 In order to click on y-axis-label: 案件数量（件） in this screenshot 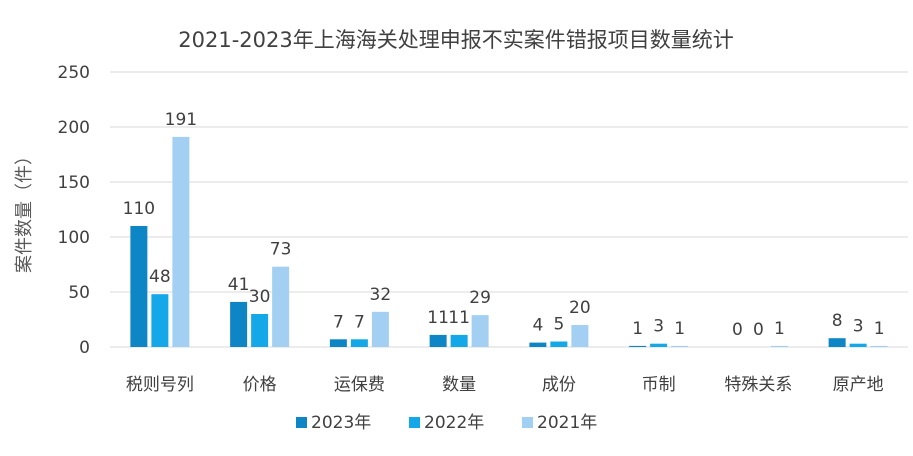, I will do `click(24, 210)`.